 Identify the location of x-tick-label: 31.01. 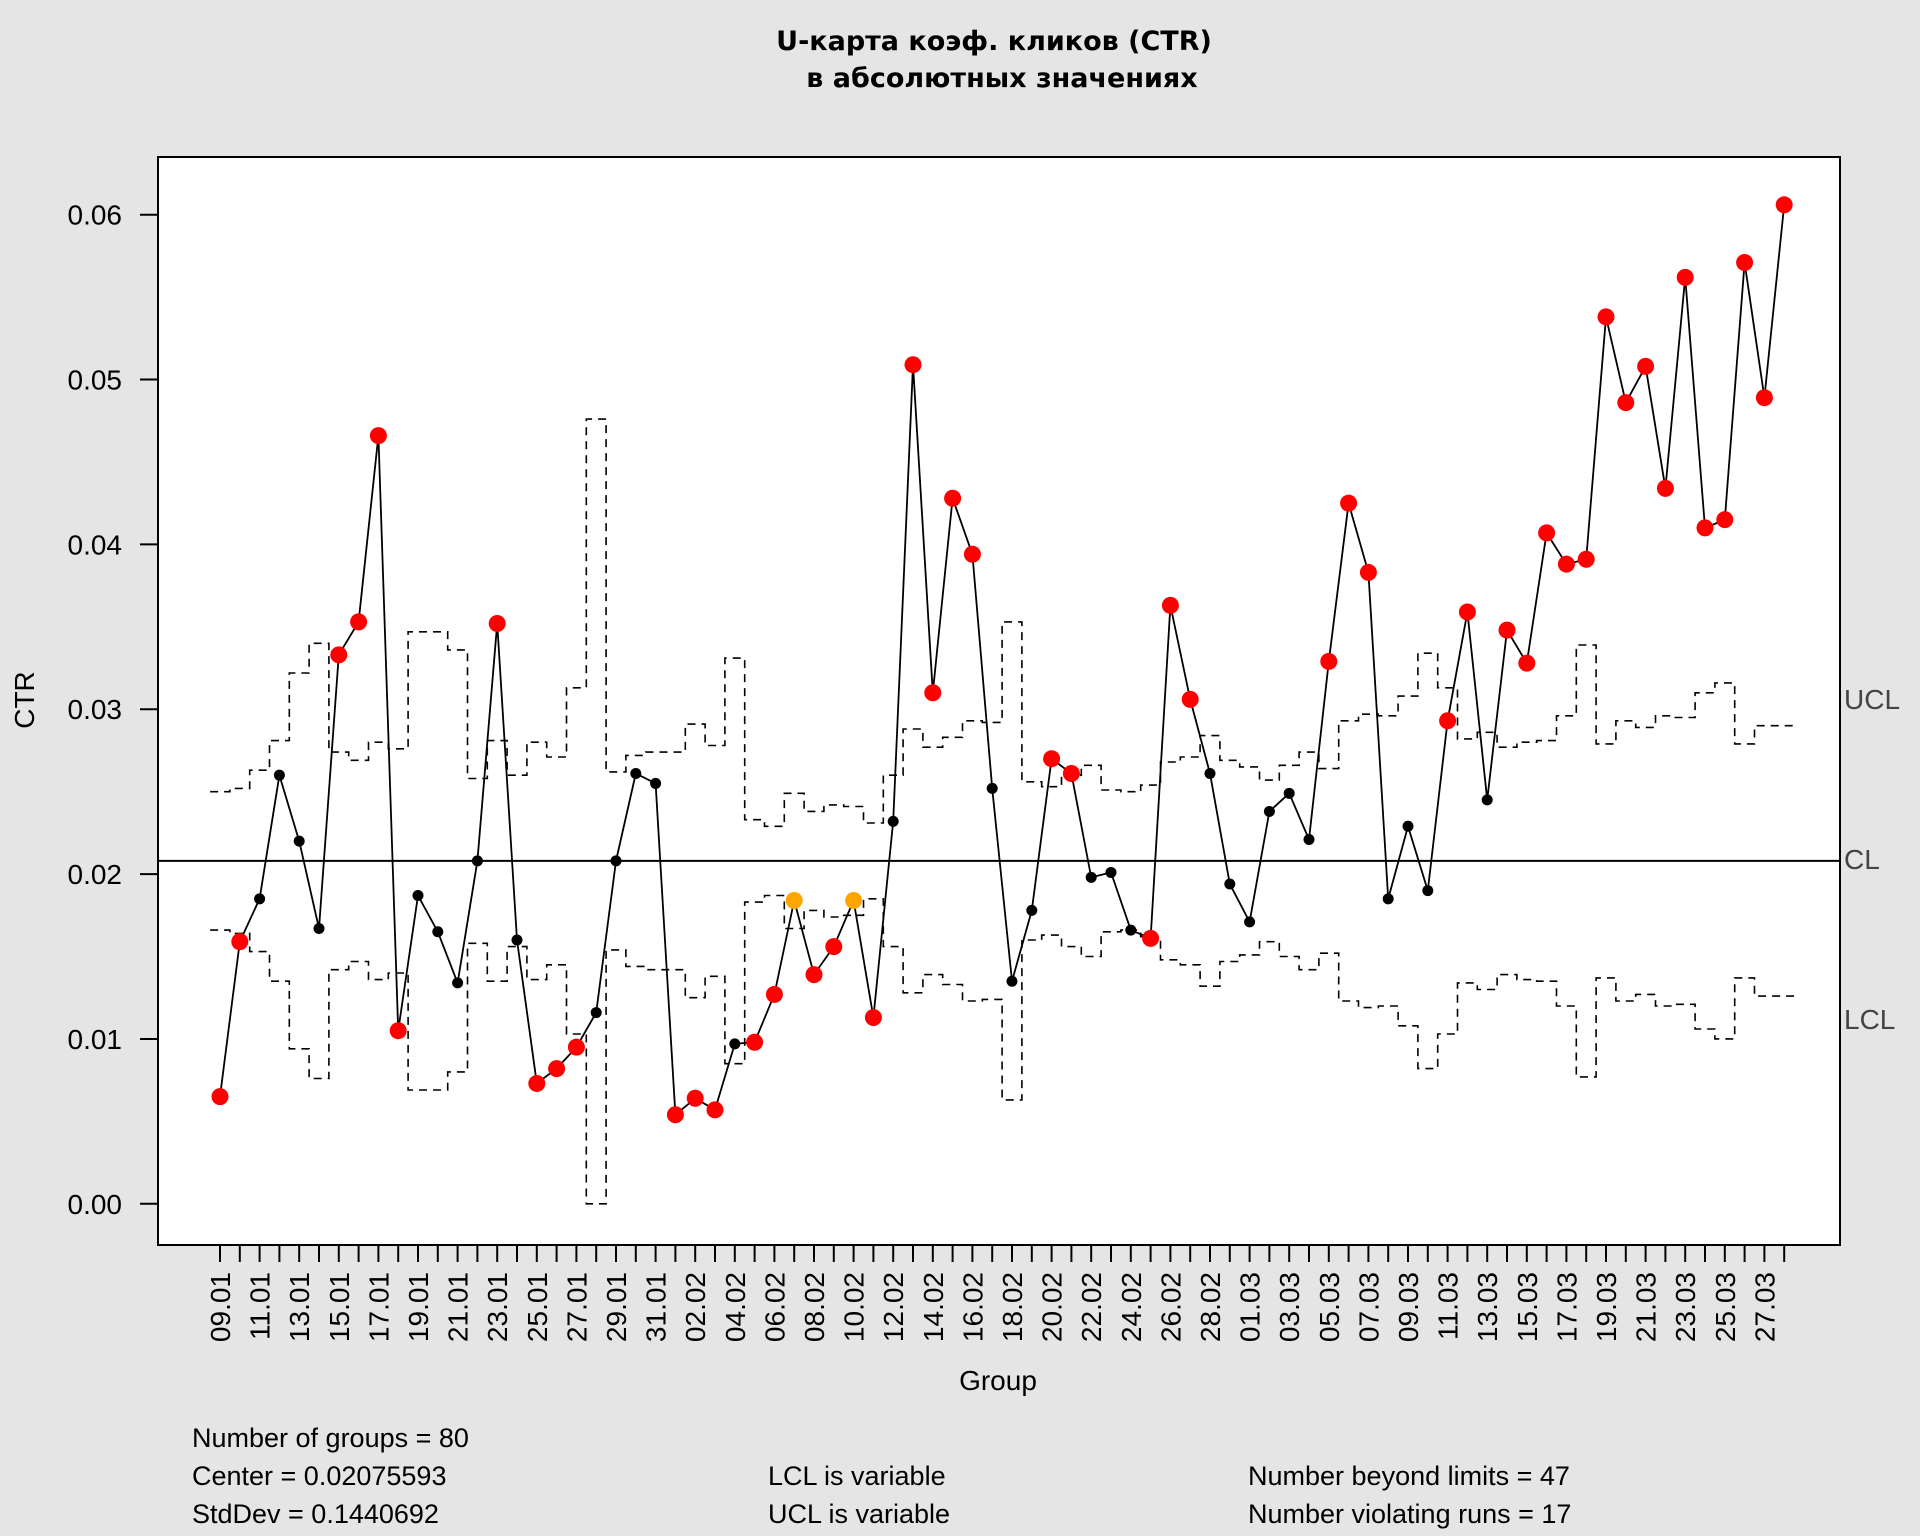
(656, 1307).